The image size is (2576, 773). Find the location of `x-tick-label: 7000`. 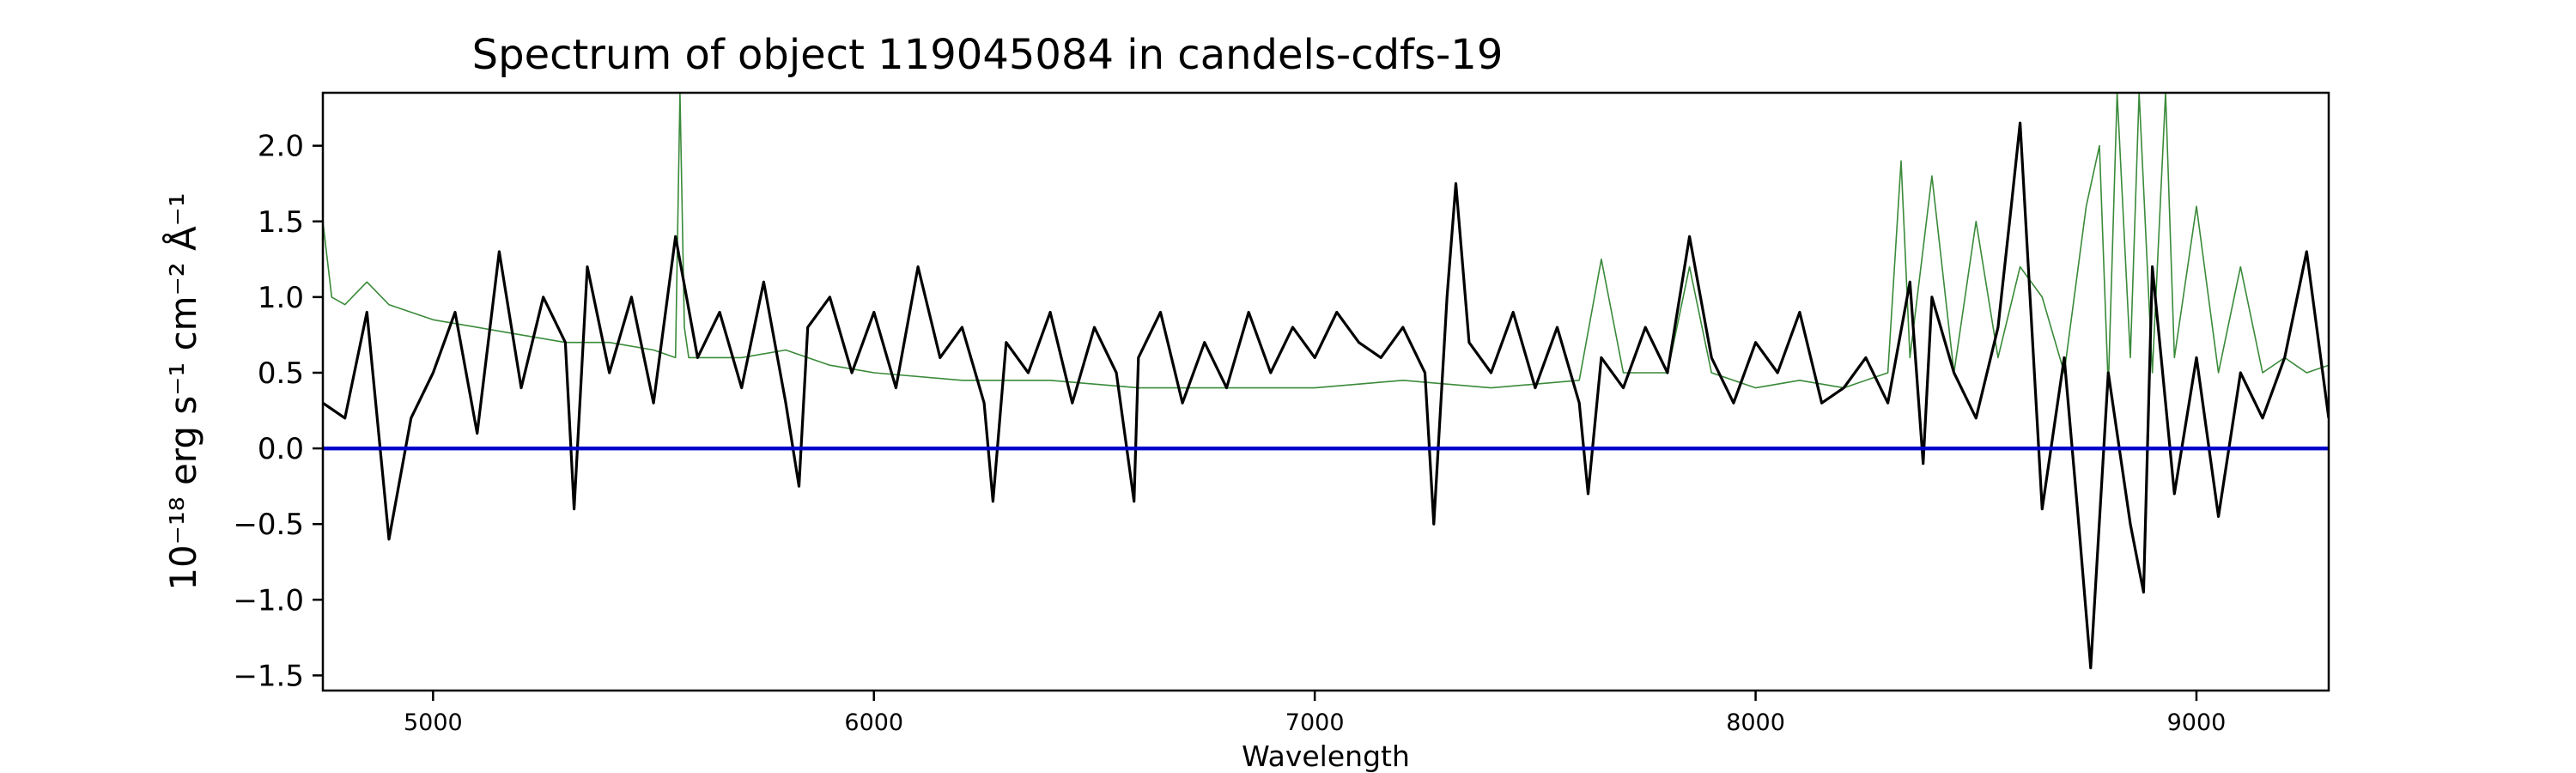

x-tick-label: 7000 is located at coordinates (1315, 722).